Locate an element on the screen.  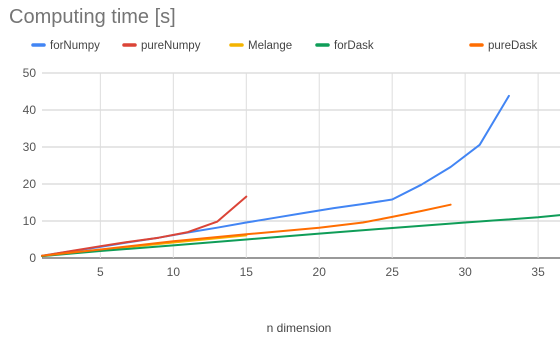
y-tick-label: 50 is located at coordinates (30, 73).